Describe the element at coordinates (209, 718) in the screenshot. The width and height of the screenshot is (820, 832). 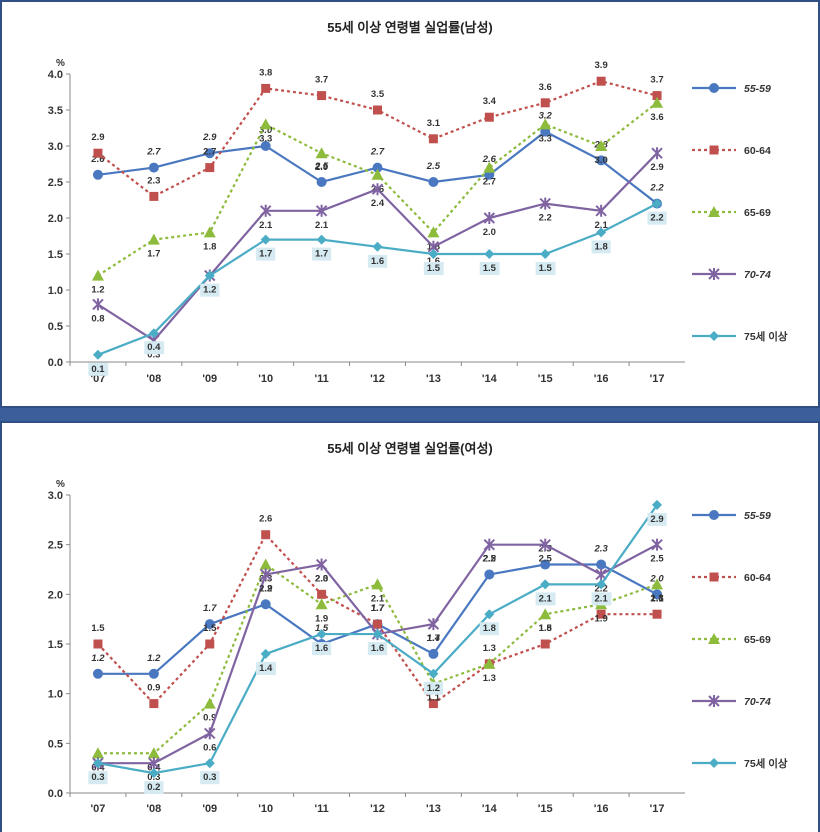
I see `data-label: 0.9` at that location.